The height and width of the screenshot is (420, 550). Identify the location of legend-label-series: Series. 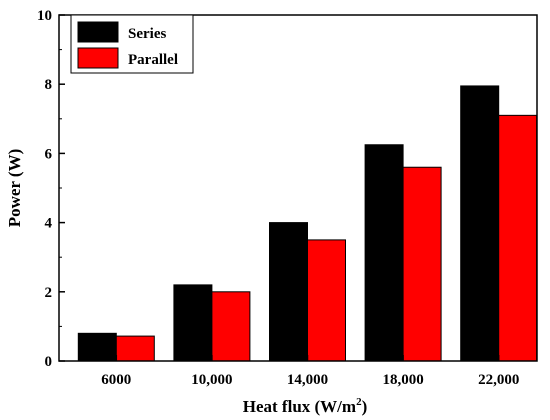
(147, 34).